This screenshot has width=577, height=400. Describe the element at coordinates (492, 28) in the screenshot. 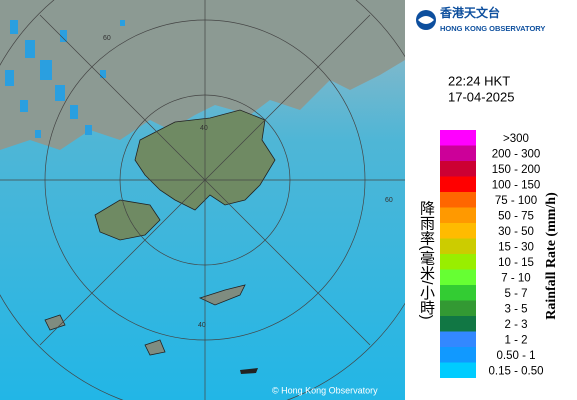

I see `logo-english: HONG KONG OBSERVATORY` at that location.